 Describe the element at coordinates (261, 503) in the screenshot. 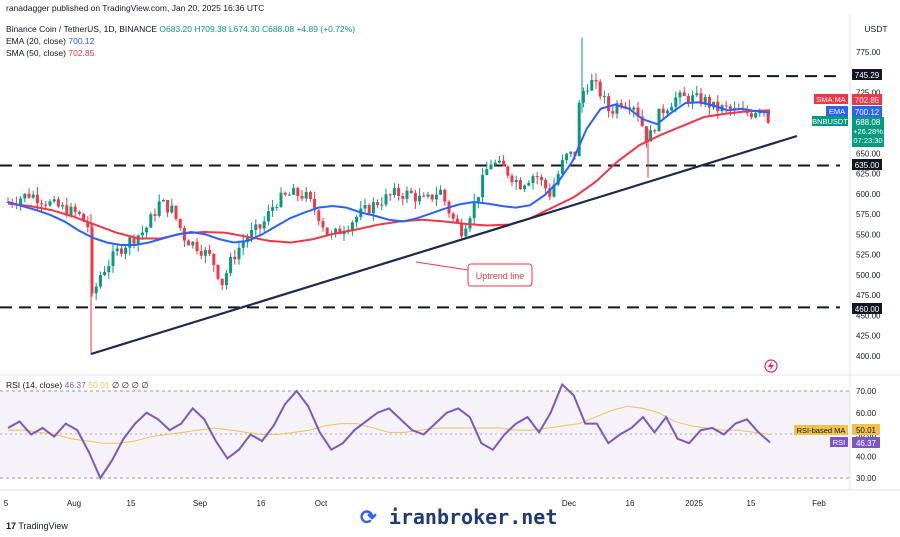

I see `time-tick-label: 16` at that location.